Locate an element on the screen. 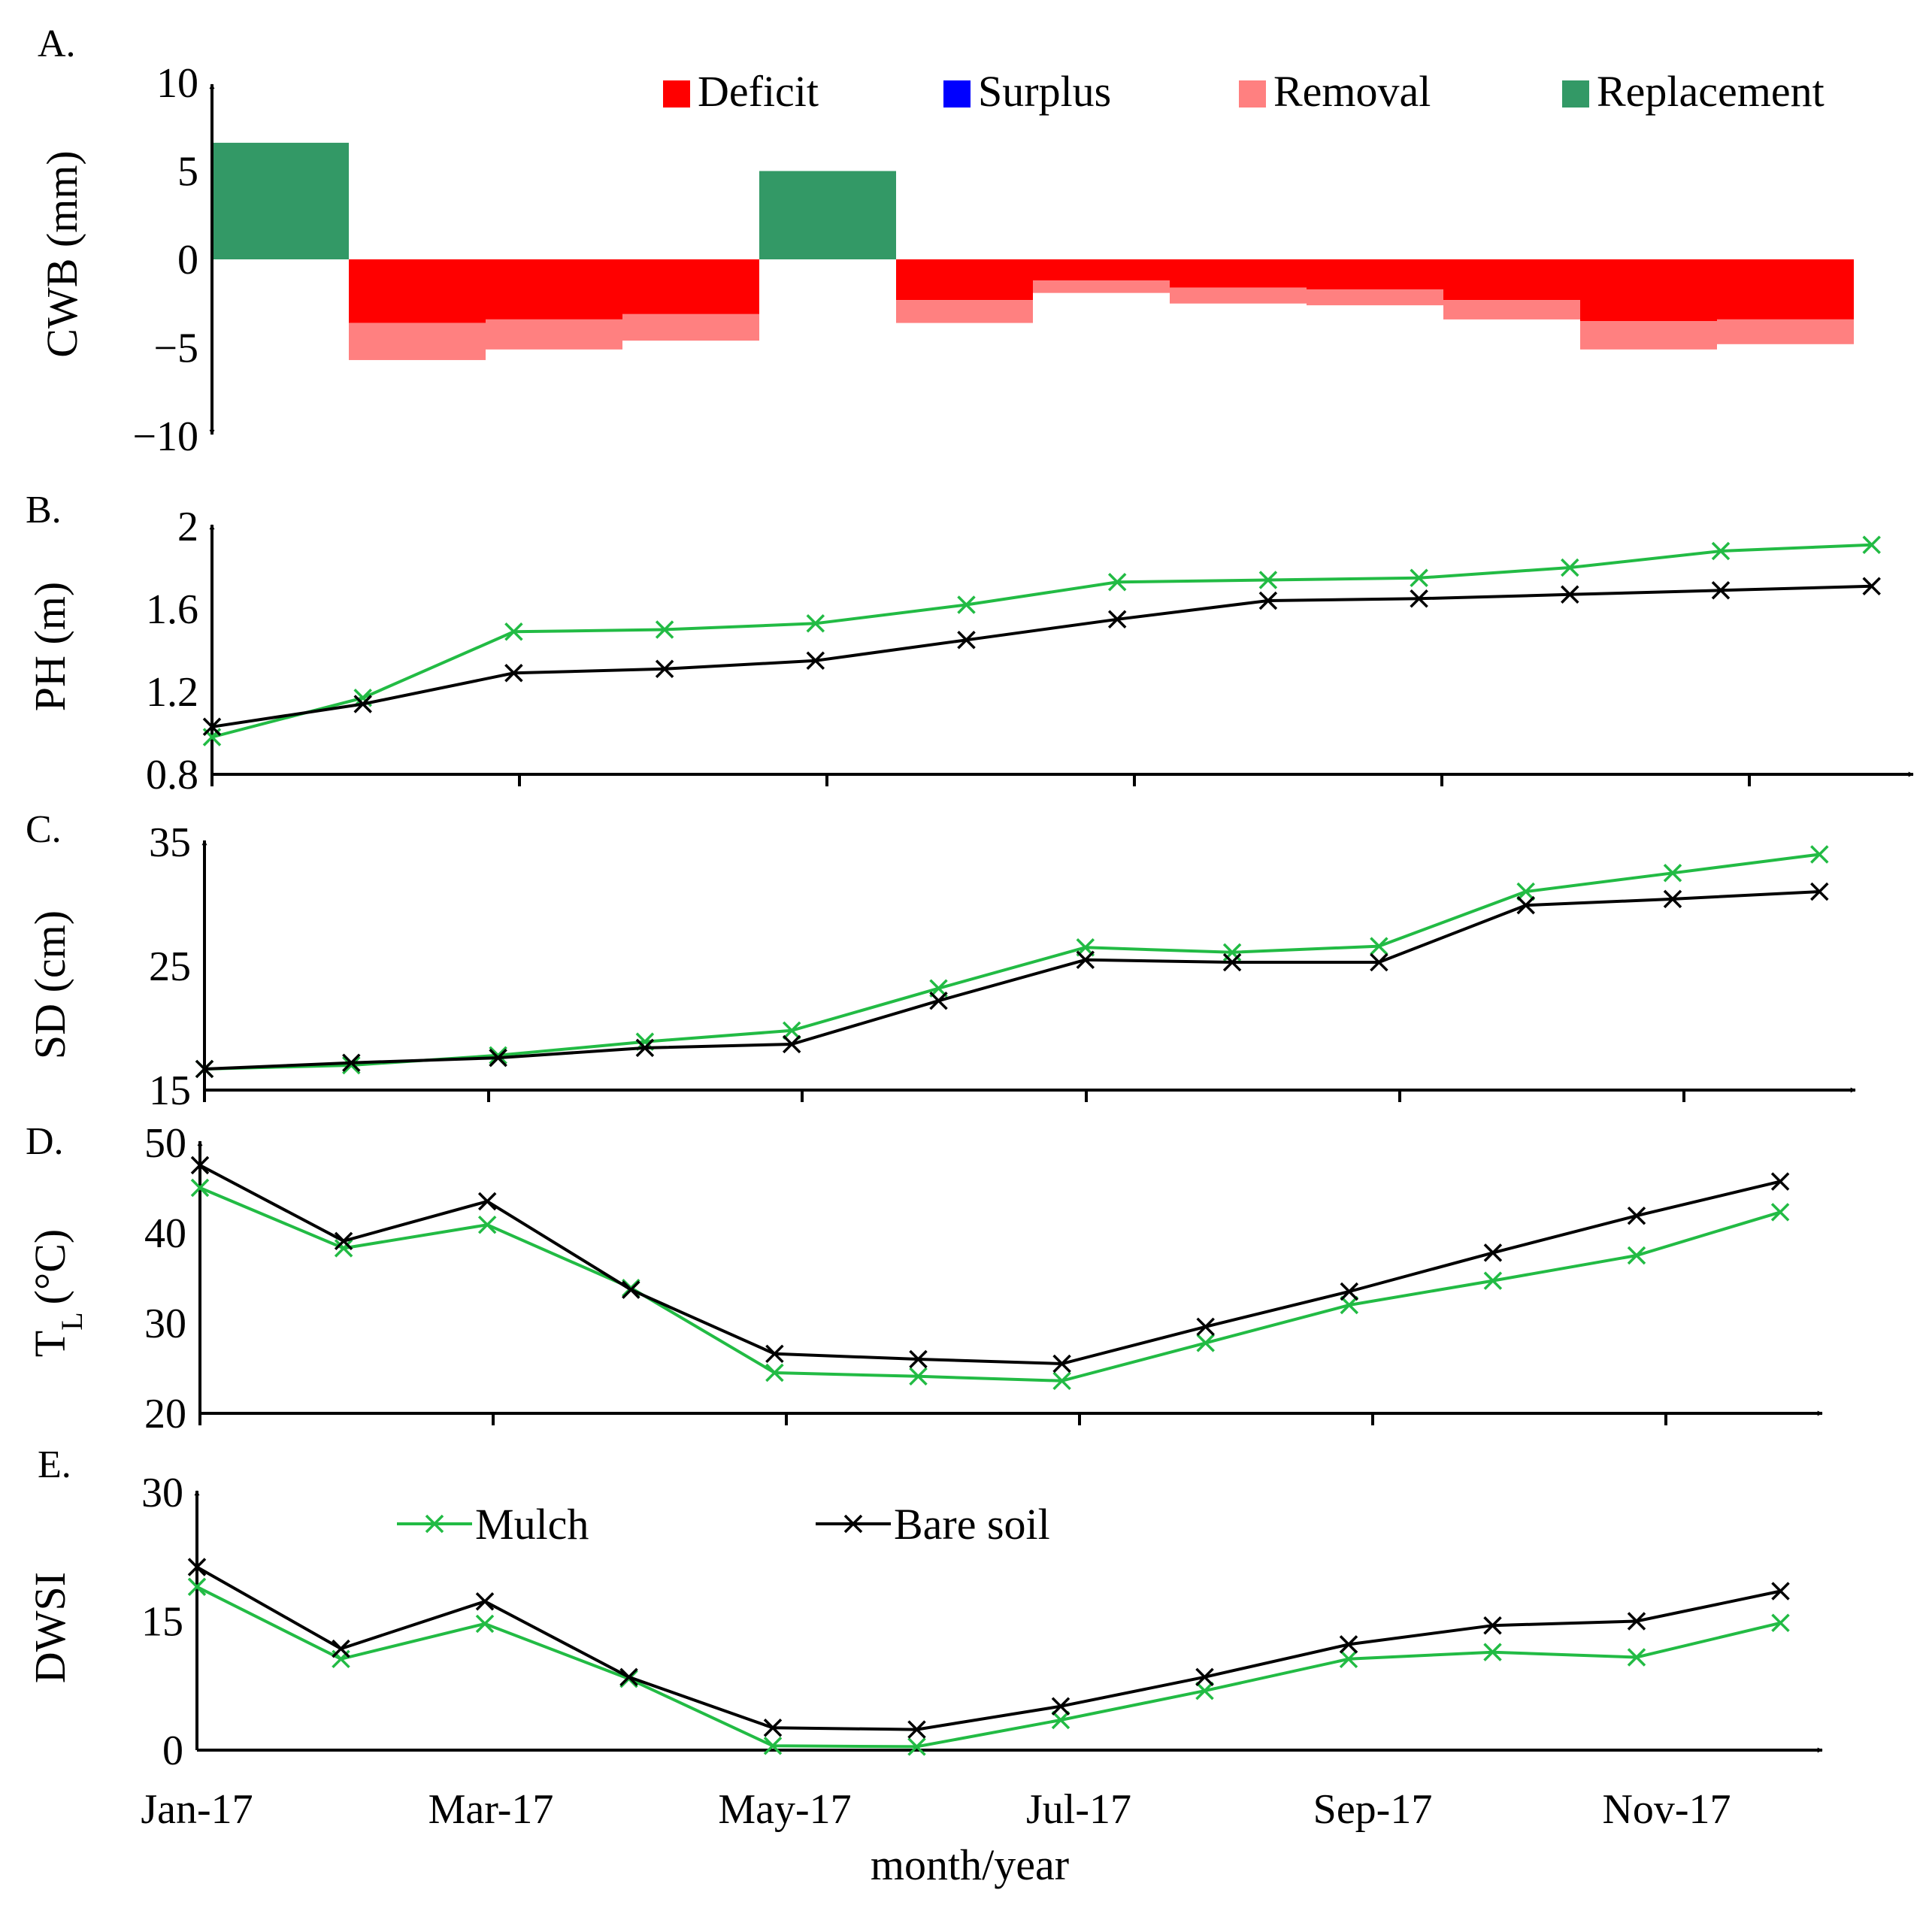 The image size is (1932, 1911). panel-b-series is located at coordinates (1041, 641).